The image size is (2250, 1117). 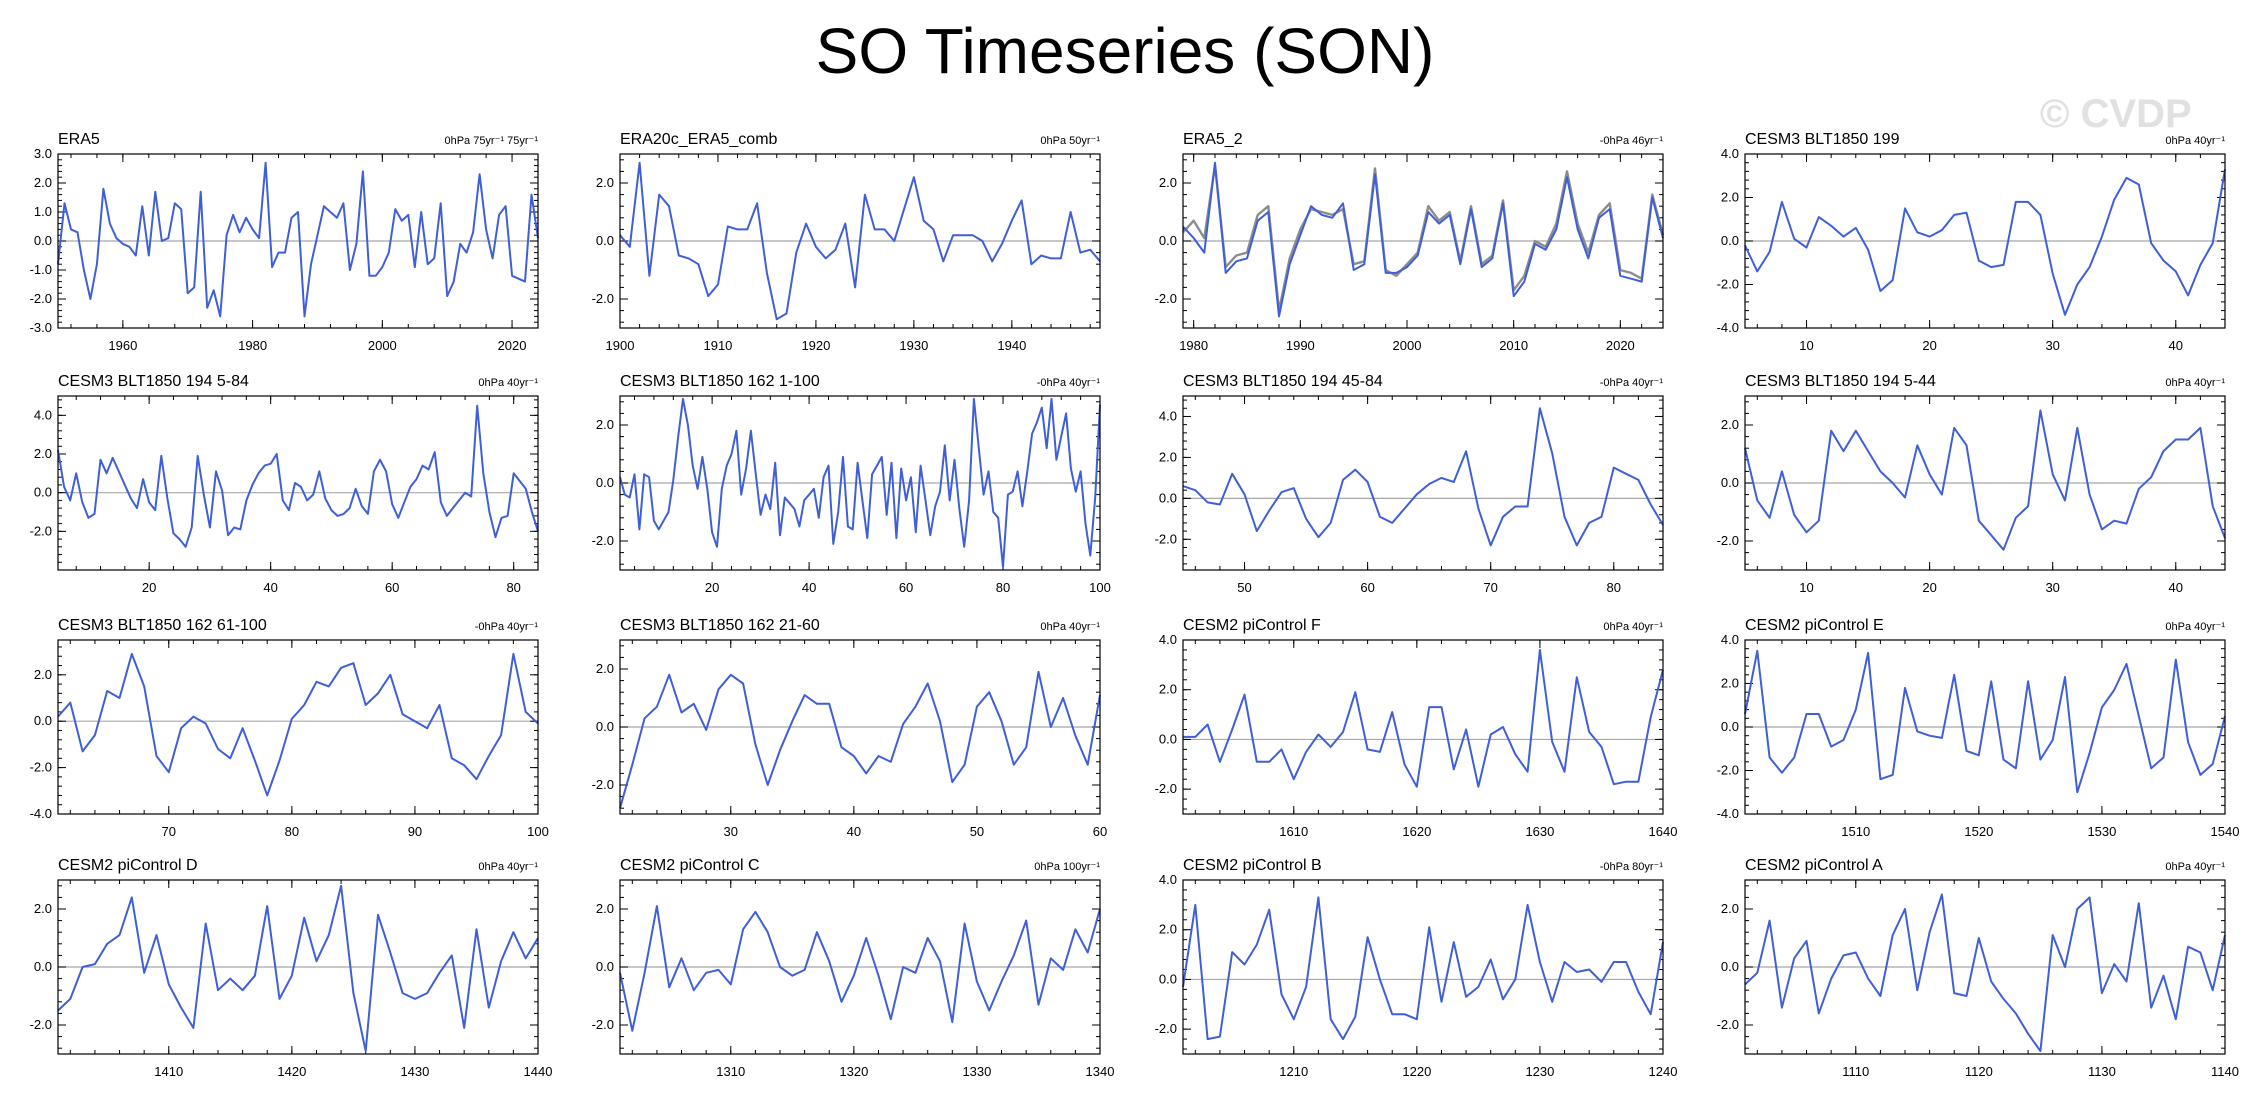 What do you see at coordinates (1100, 587) in the screenshot?
I see `panel-6-xtick-label: 100` at bounding box center [1100, 587].